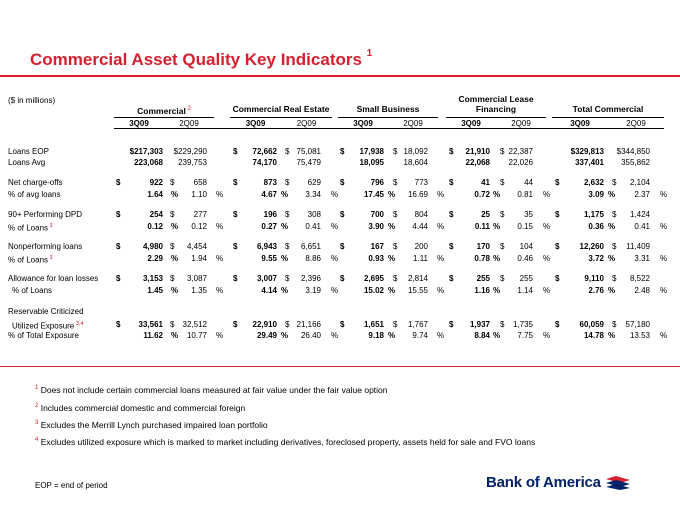  What do you see at coordinates (192, 162) in the screenshot?
I see `table-cell: 239,753` at bounding box center [192, 162].